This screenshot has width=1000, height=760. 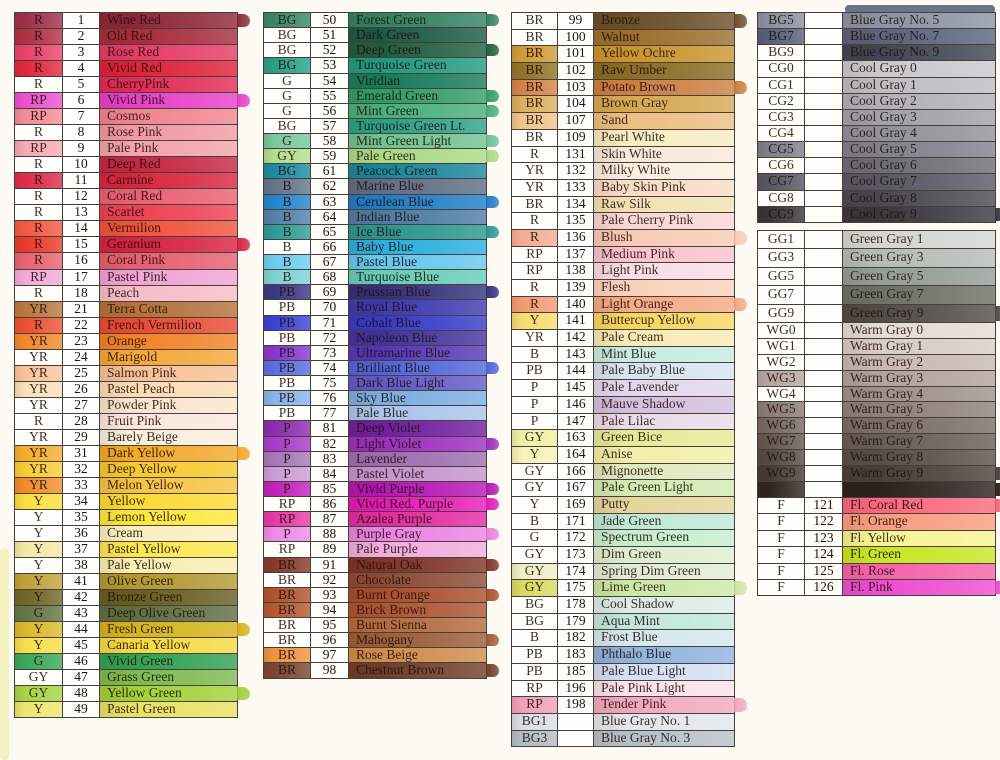 I want to click on code-cell: F, so click(x=781, y=554).